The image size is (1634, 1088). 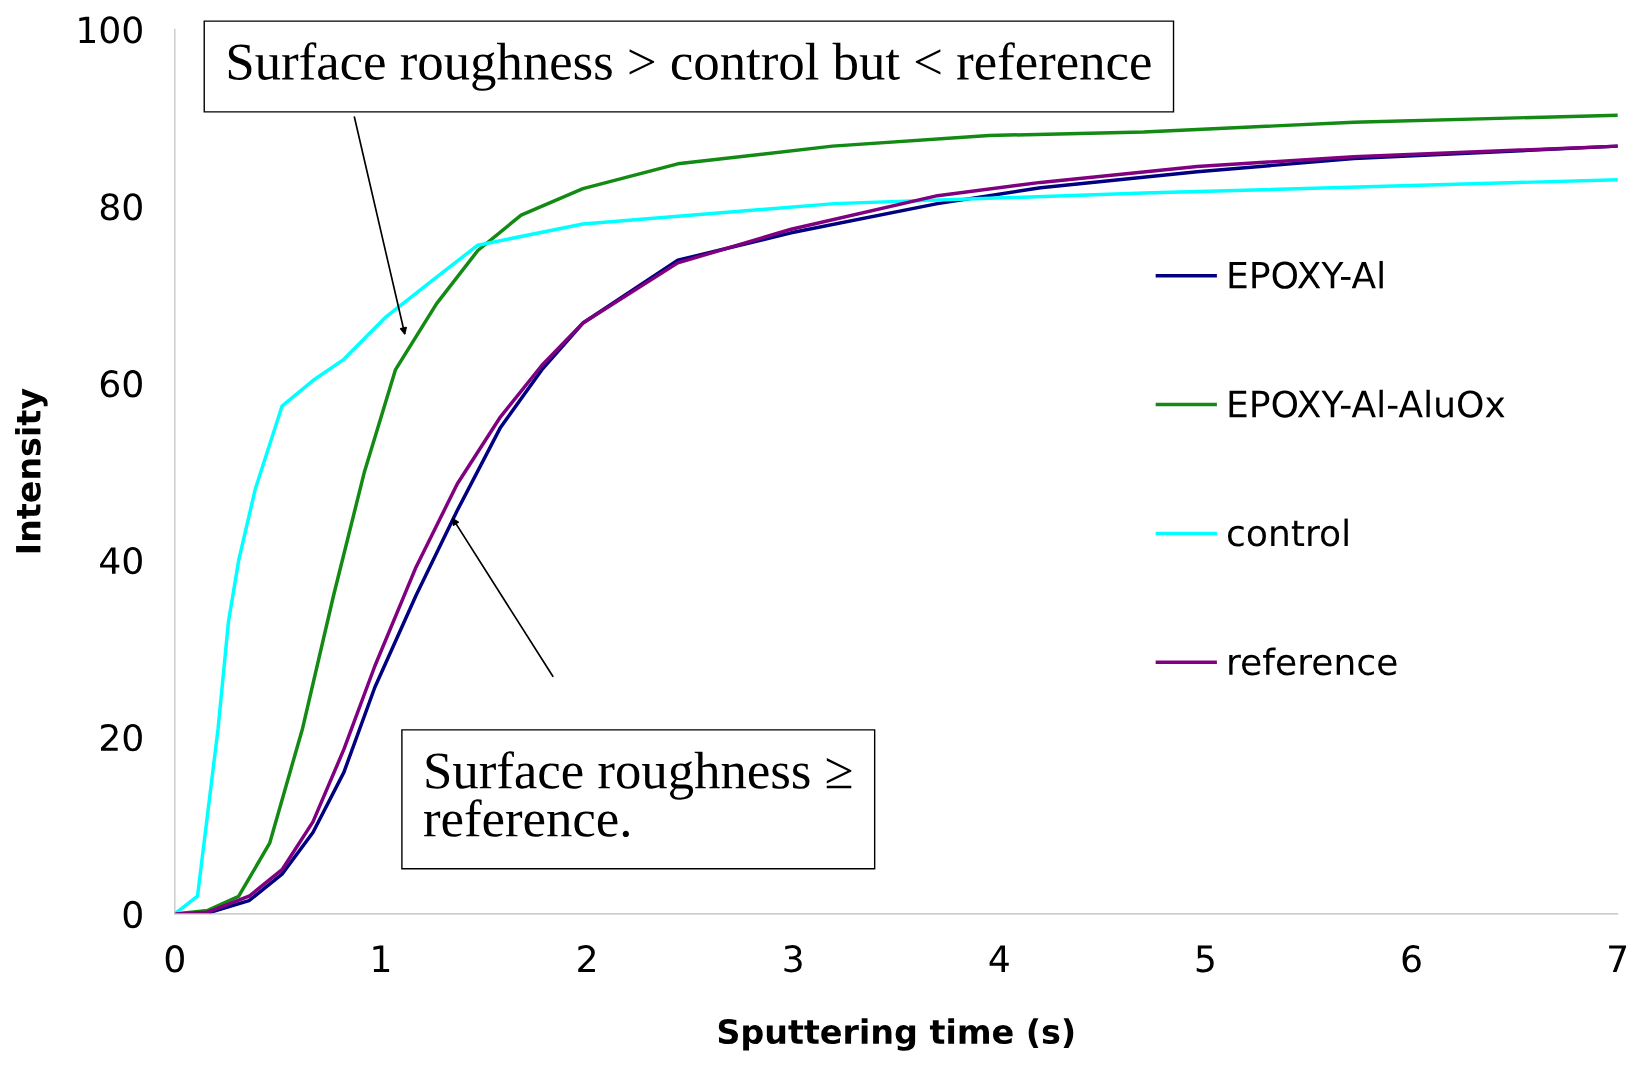 I want to click on x-tick-label: 1, so click(x=381, y=958).